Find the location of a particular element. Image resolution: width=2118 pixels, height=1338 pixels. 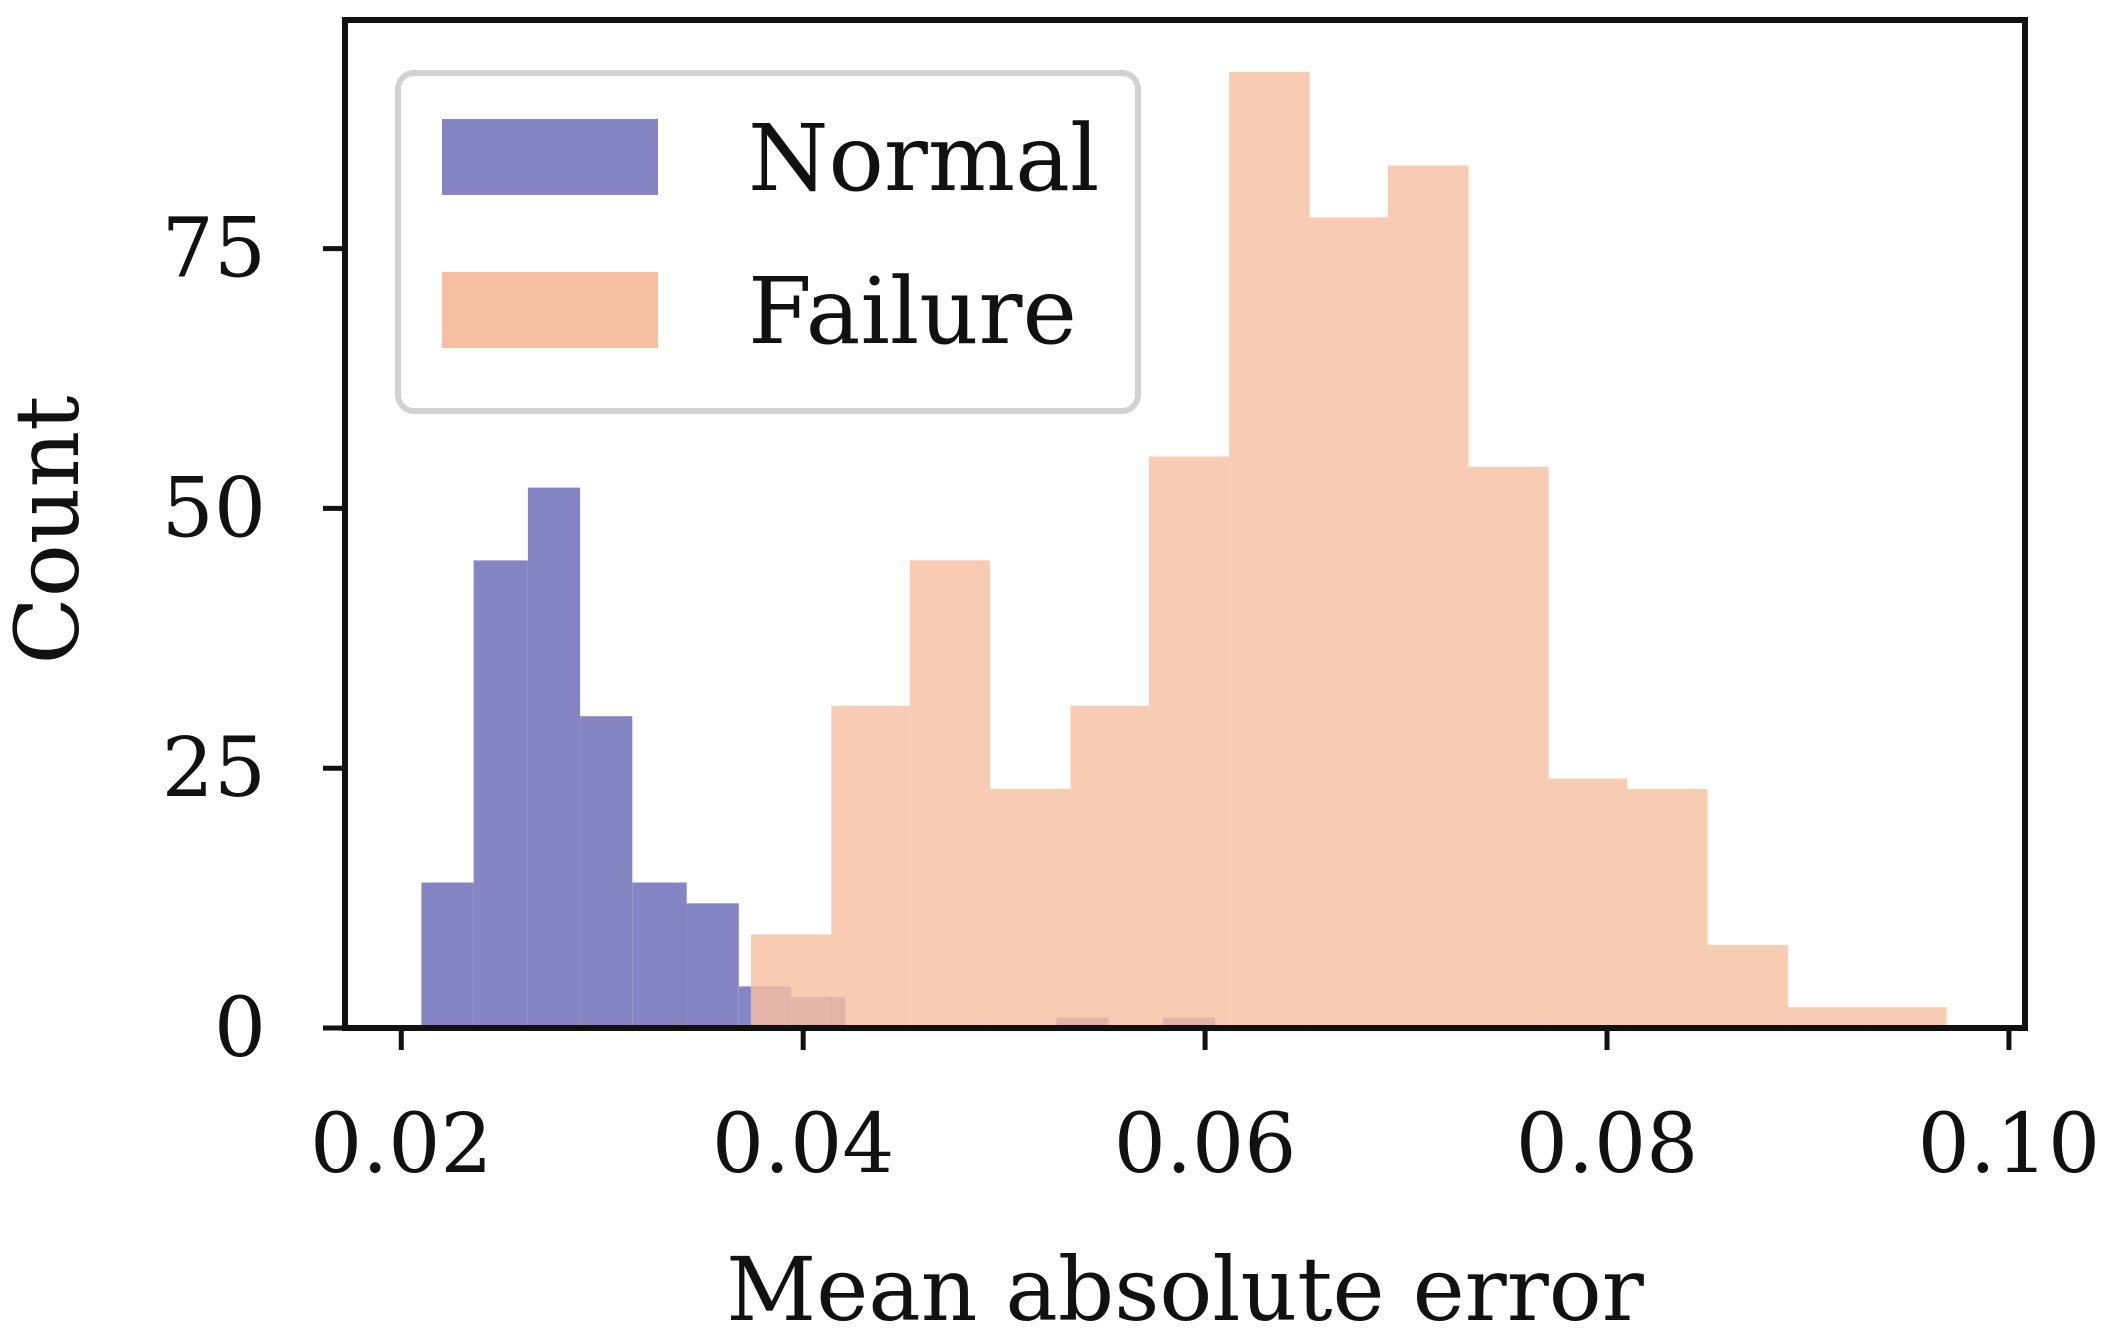

y-axis-title: Count is located at coordinates (49, 529).